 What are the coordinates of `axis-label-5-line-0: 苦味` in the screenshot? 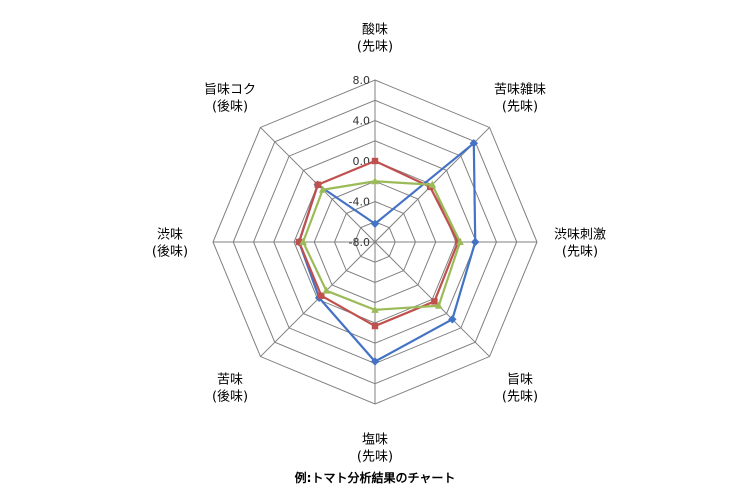 It's located at (230, 379).